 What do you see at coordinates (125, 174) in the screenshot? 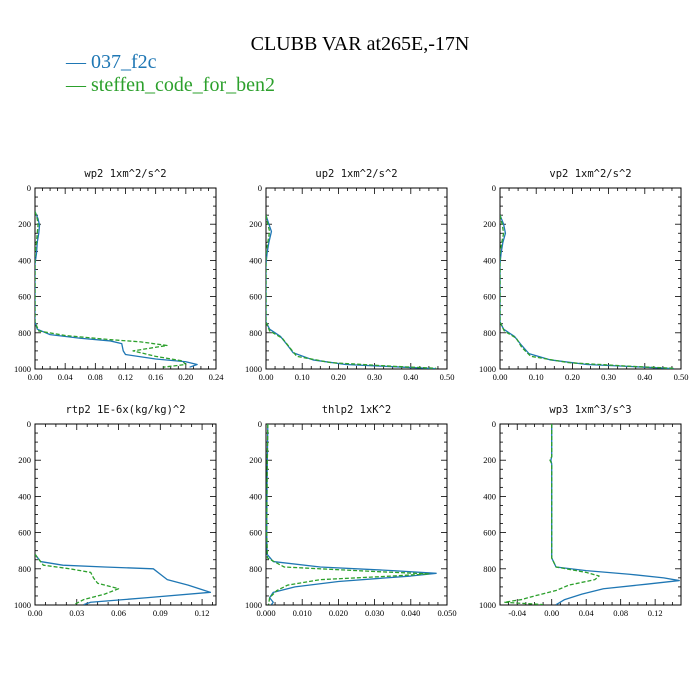
I see `panel-title: wp2 1xm^2/s^2` at bounding box center [125, 174].